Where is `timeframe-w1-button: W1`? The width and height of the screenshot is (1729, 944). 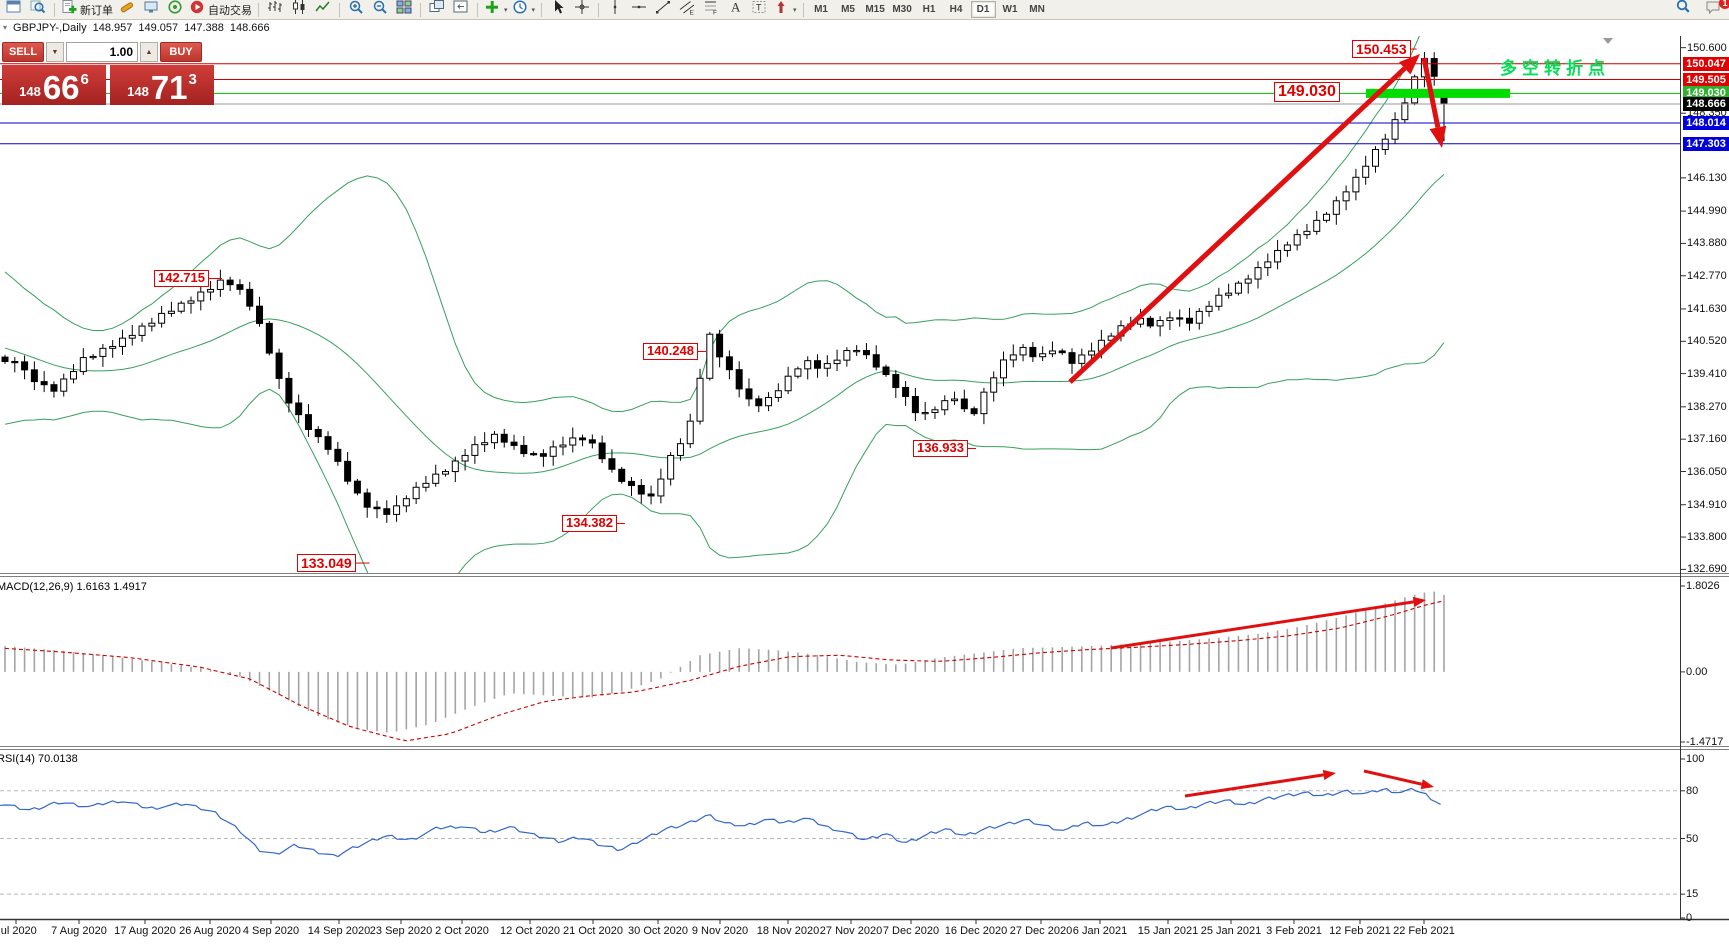 timeframe-w1-button: W1 is located at coordinates (1010, 9).